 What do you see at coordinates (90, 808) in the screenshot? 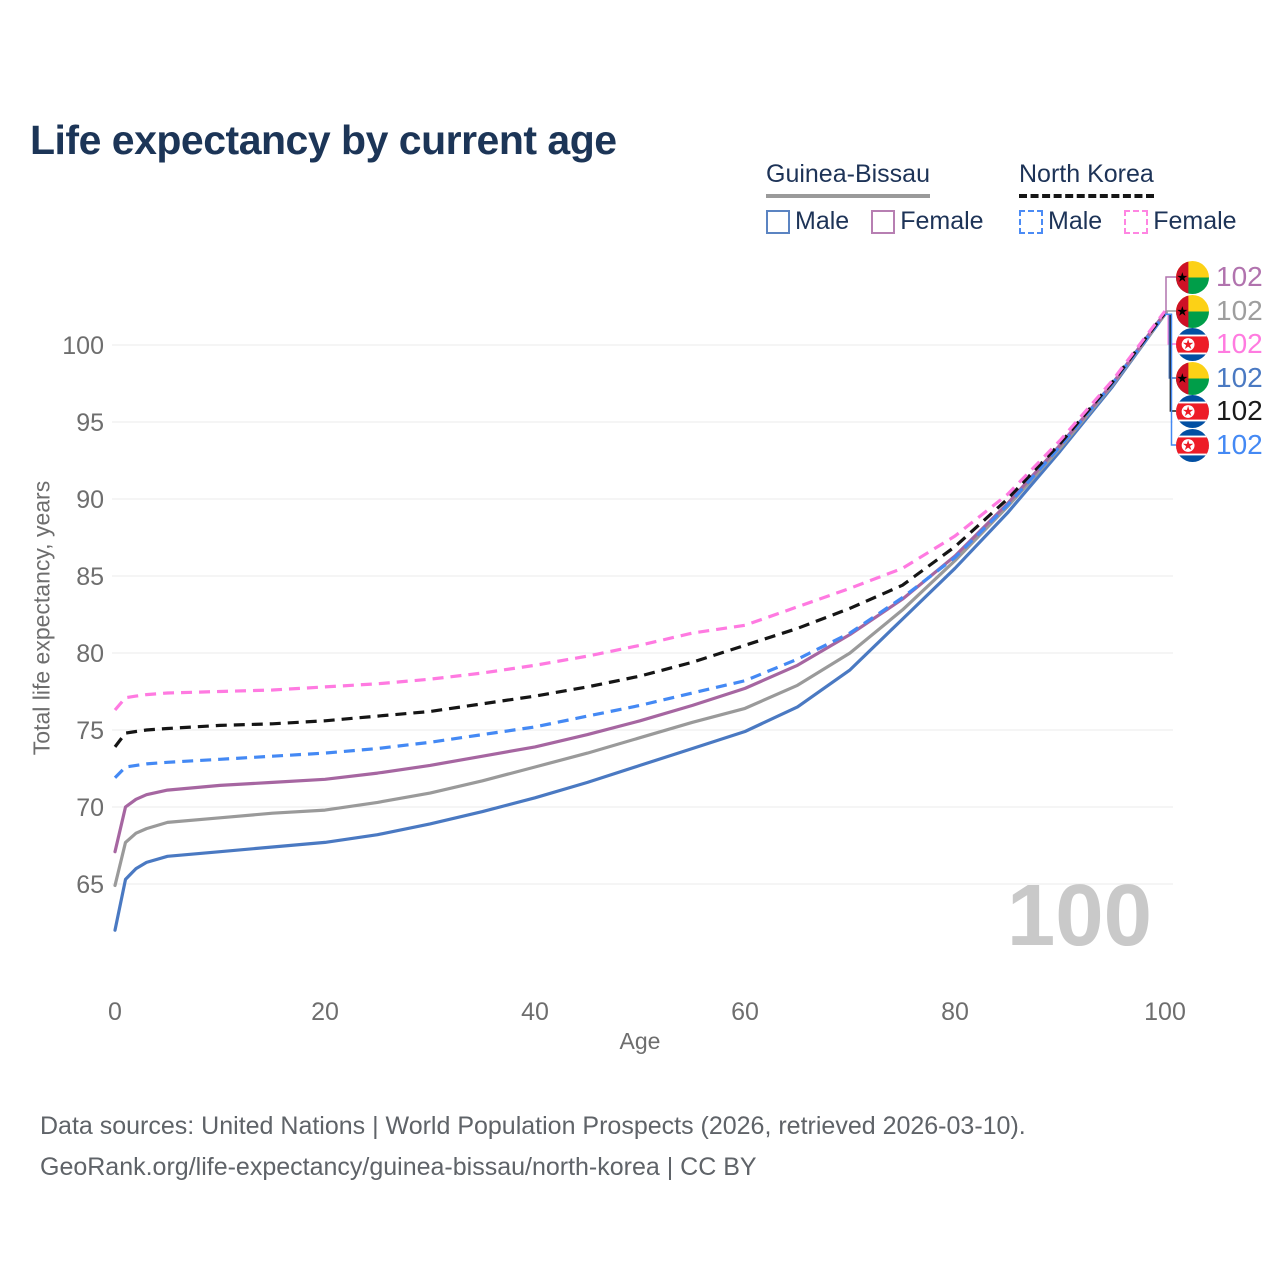
I see `y-tick-label-70: 70` at bounding box center [90, 808].